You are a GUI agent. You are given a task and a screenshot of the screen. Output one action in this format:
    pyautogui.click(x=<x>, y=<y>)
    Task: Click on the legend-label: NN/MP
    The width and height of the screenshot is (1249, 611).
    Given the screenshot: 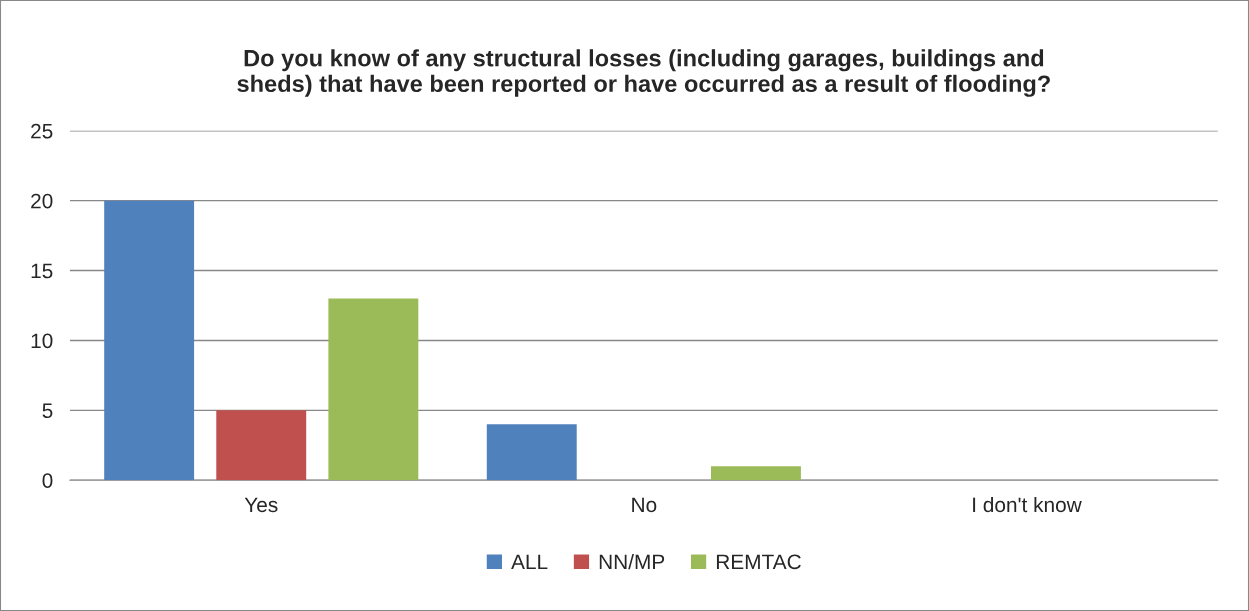 What is the action you would take?
    pyautogui.click(x=632, y=561)
    